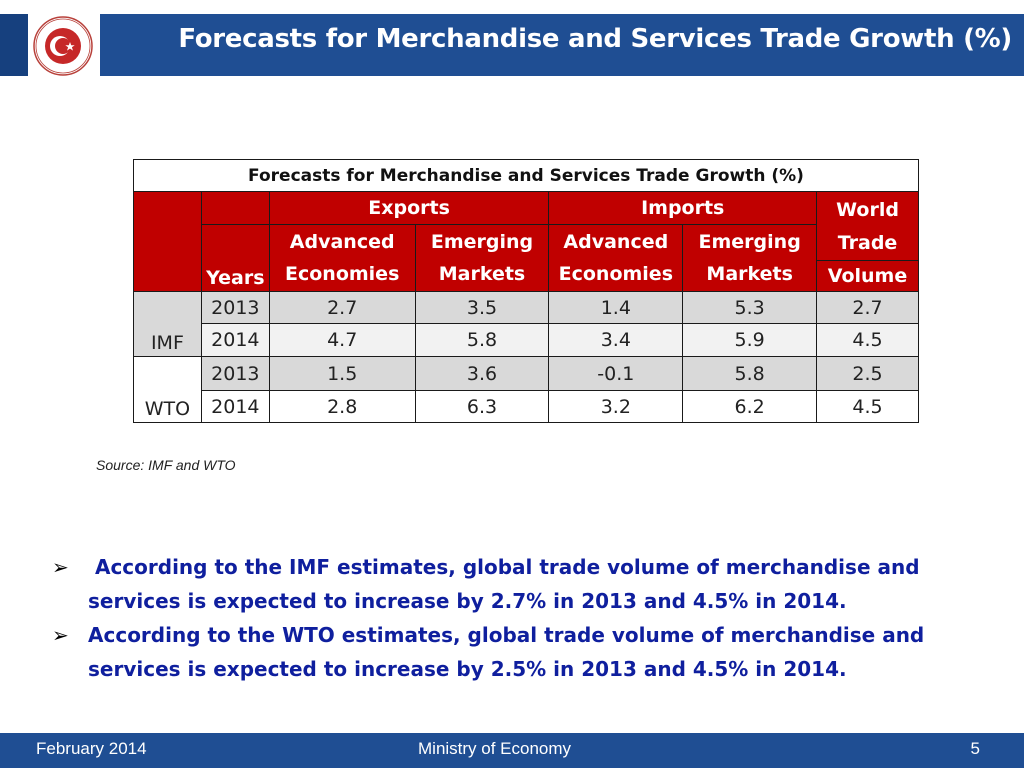 This screenshot has height=768, width=1024. What do you see at coordinates (867, 210) in the screenshot?
I see `world-line-1: World` at bounding box center [867, 210].